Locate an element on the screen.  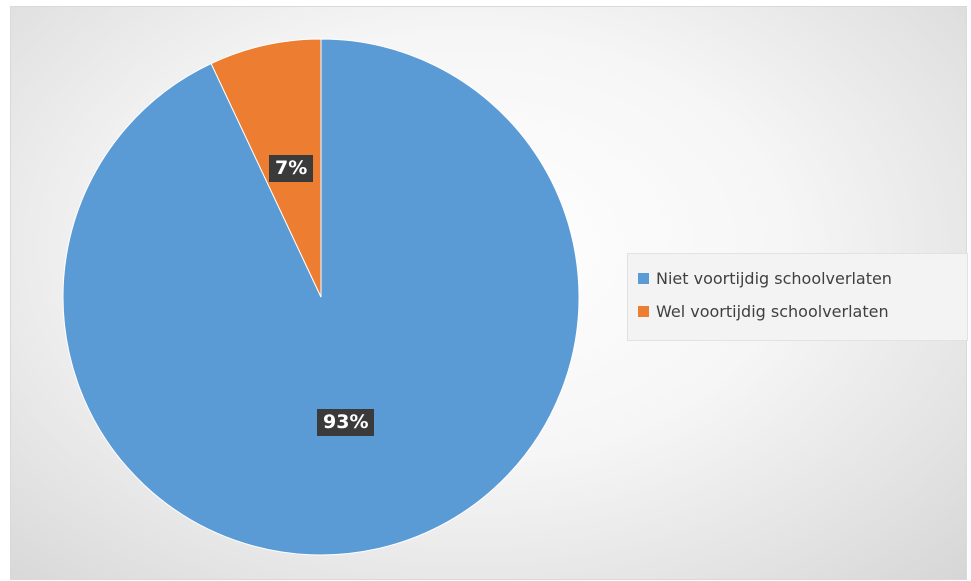
pie-slice-wel is located at coordinates (266, 168).